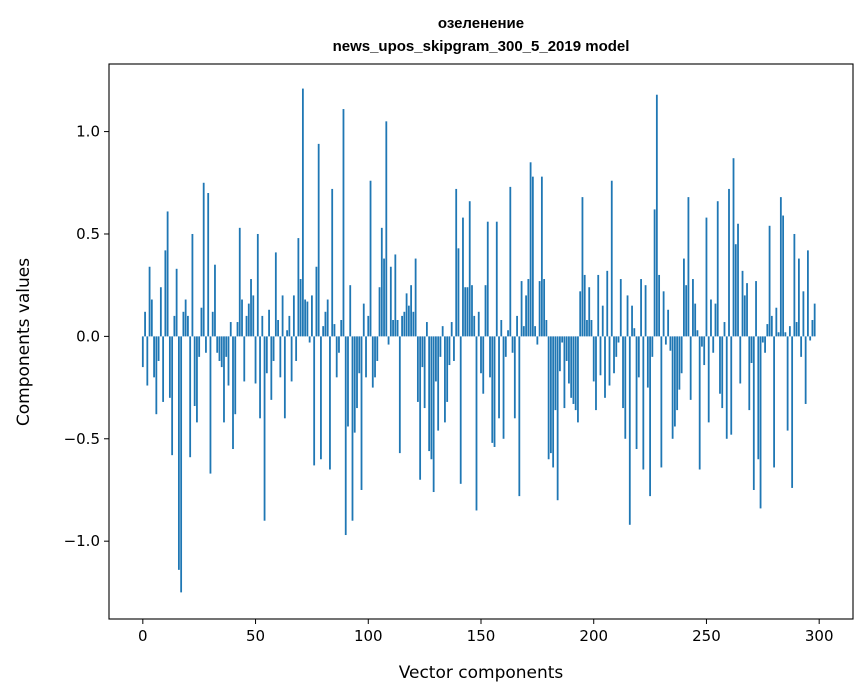 The width and height of the screenshot is (867, 696). What do you see at coordinates (88, 336) in the screenshot?
I see `y-tick-label: 0.0` at bounding box center [88, 336].